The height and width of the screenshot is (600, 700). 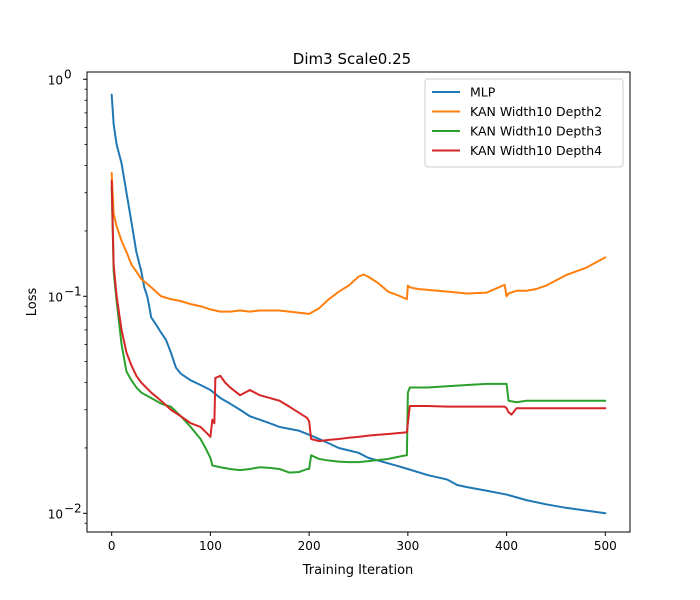 I want to click on y-tick-exponent: 0, so click(x=68, y=74).